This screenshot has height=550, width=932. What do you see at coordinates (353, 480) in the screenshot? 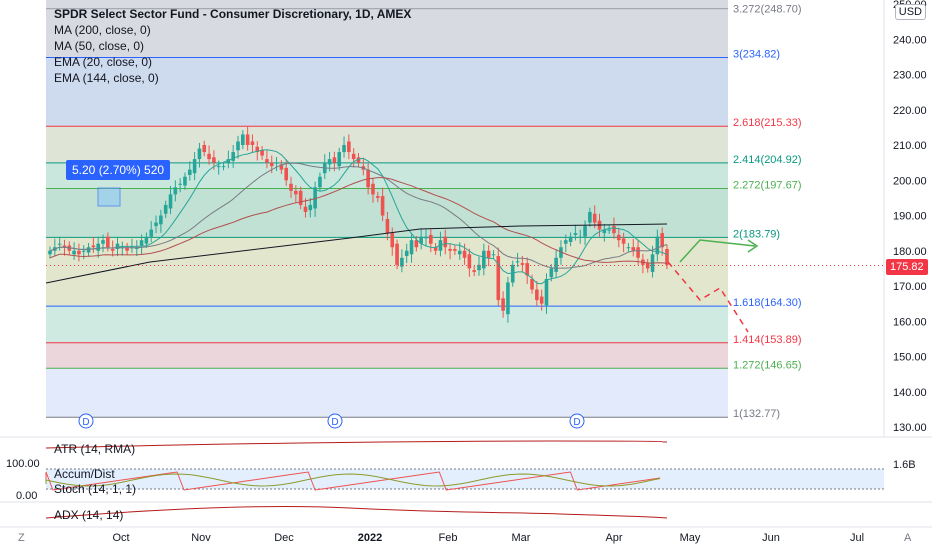
I see `accum-dist-line` at bounding box center [353, 480].